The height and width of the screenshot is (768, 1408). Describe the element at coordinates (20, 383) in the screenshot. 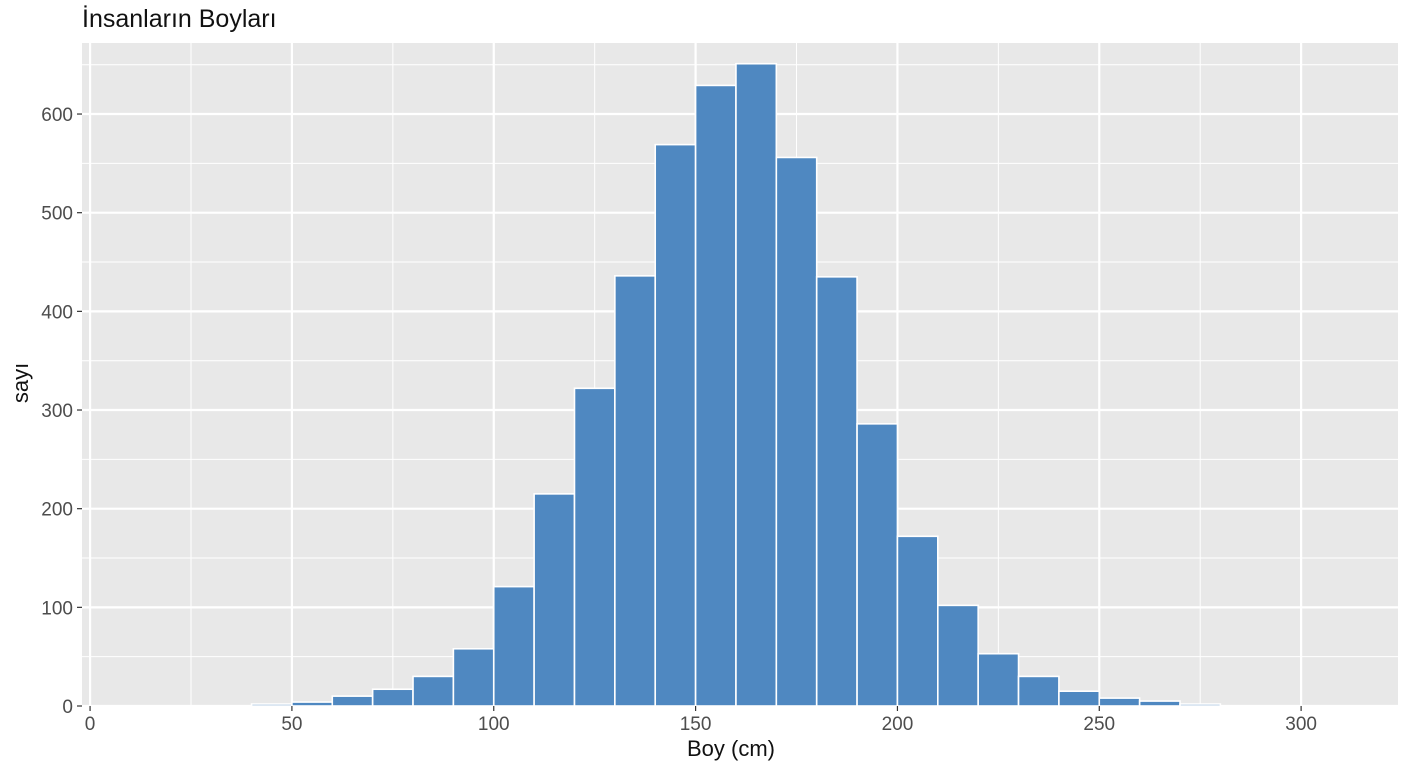

I see `y-axis-title: sayı` at that location.